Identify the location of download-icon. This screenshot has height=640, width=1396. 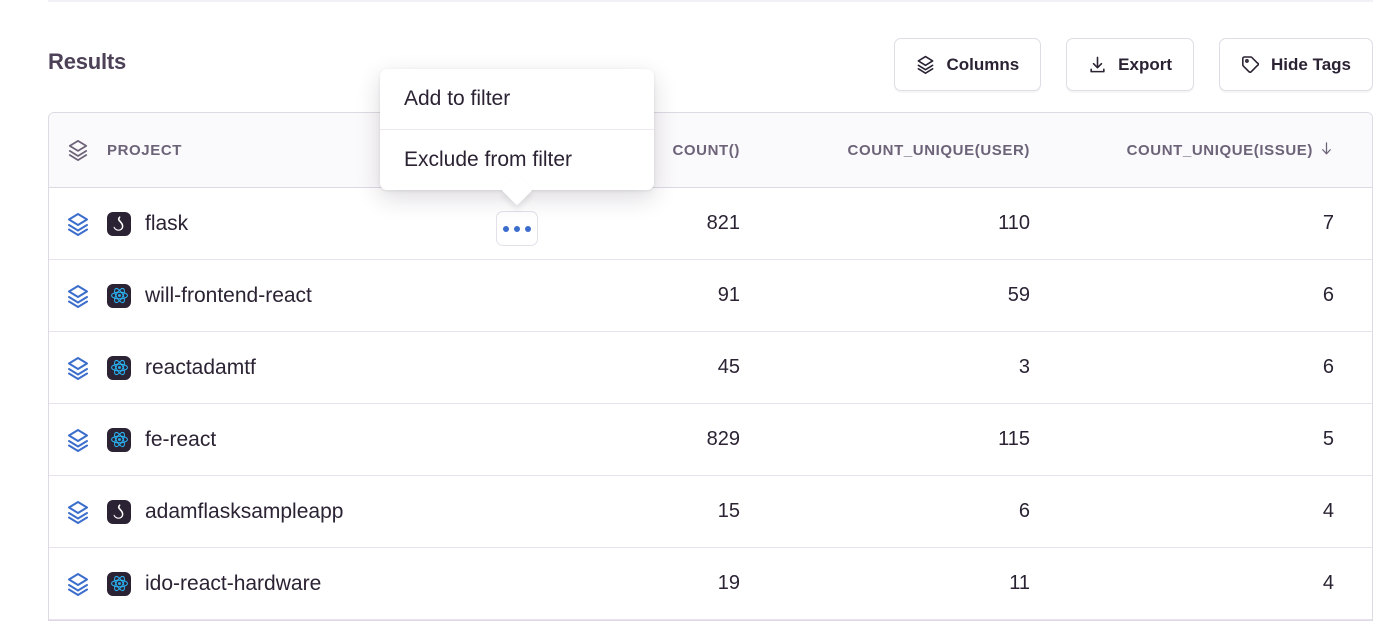
(1097, 64).